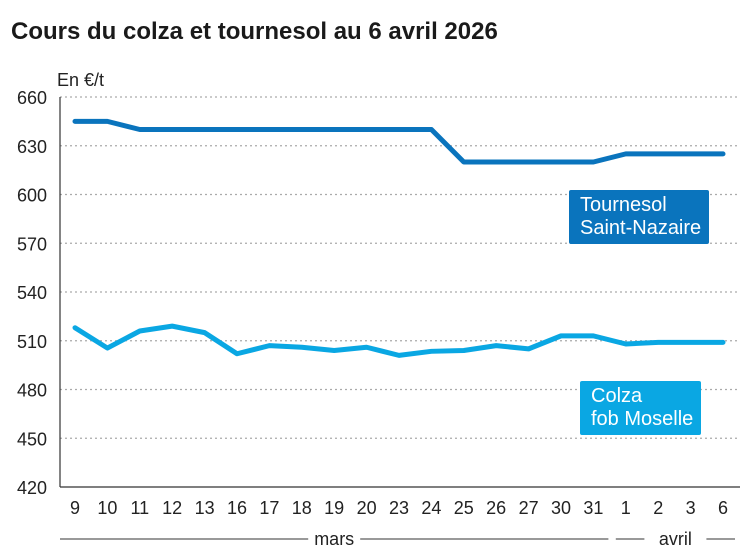 Image resolution: width=747 pixels, height=558 pixels. What do you see at coordinates (32, 196) in the screenshot?
I see `y-tick-label: 600` at bounding box center [32, 196].